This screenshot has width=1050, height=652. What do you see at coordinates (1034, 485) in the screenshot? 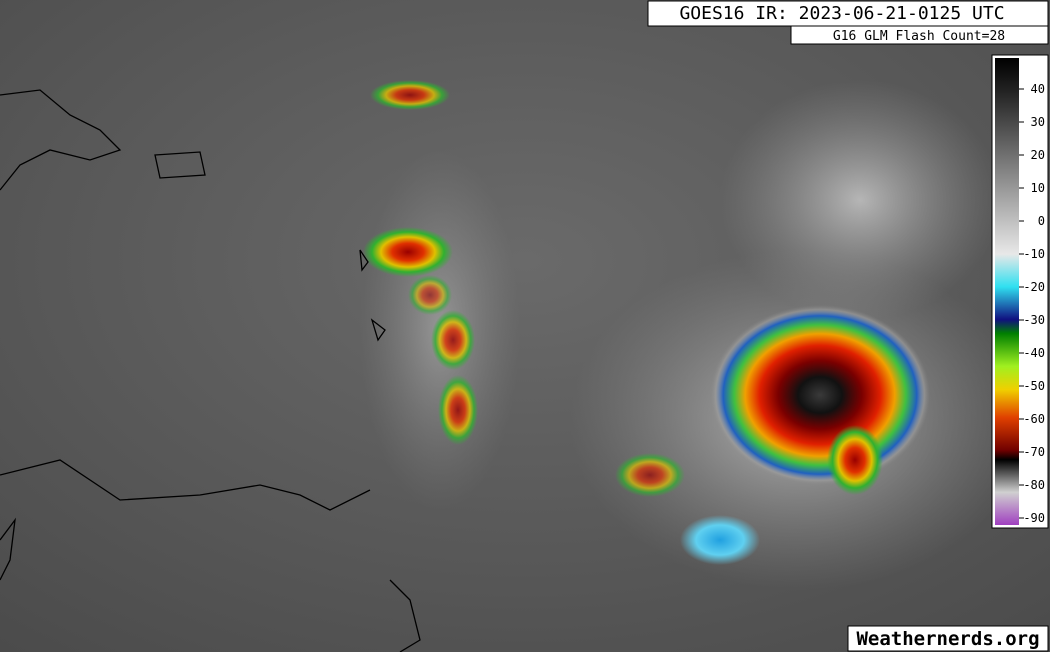
I see `tick-label: -80` at bounding box center [1034, 485].